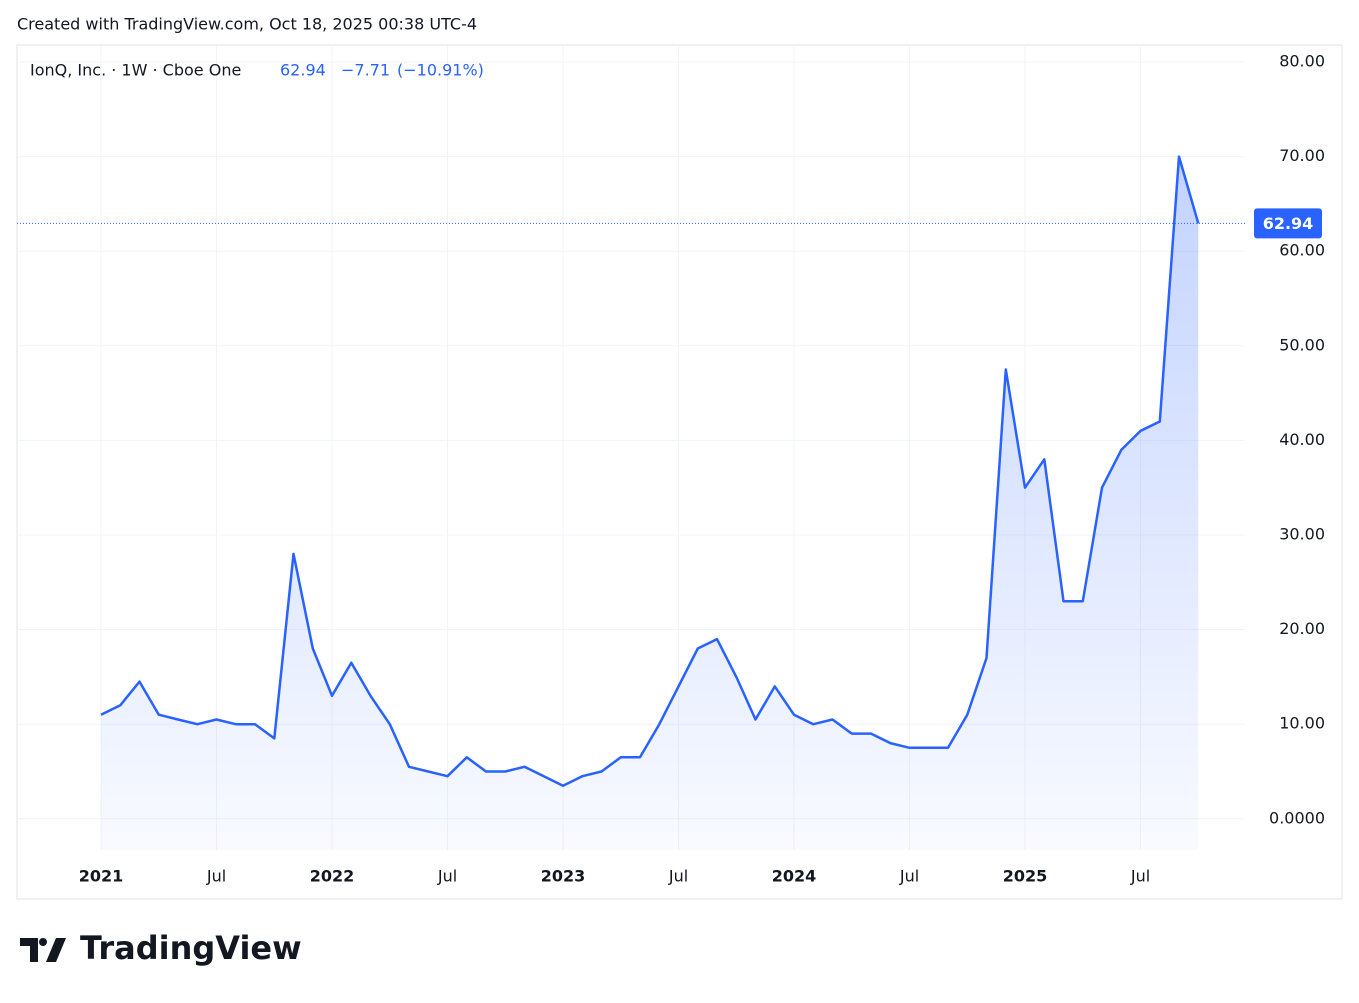  Describe the element at coordinates (1302, 723) in the screenshot. I see `y-tick-label: 10.00` at that location.